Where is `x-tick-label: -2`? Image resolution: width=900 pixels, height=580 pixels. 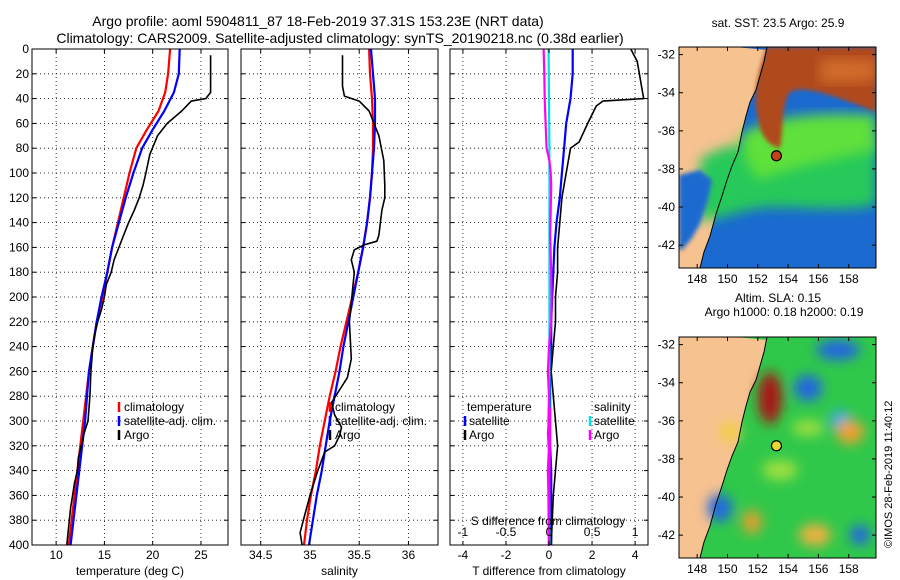
x-tick-label: -2 is located at coordinates (506, 555).